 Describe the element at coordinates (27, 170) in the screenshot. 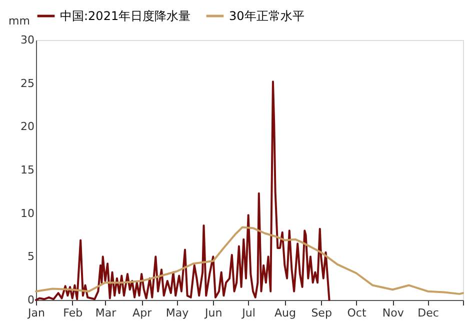

I see `y-tick-label: 15` at that location.